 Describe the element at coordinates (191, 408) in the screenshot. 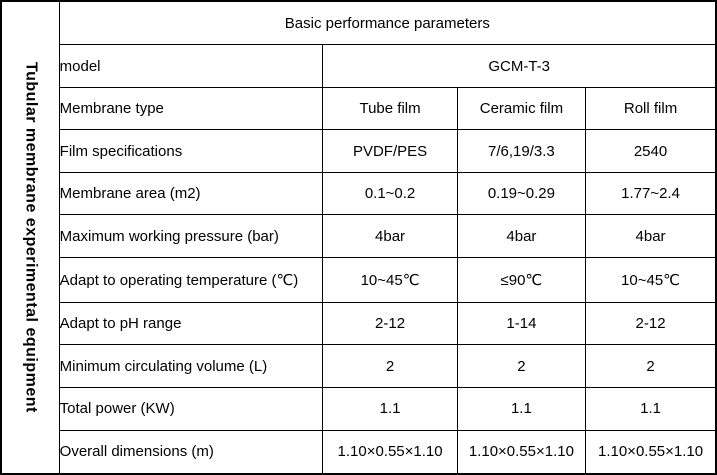

I see `row-label: Total power (KW)` at that location.